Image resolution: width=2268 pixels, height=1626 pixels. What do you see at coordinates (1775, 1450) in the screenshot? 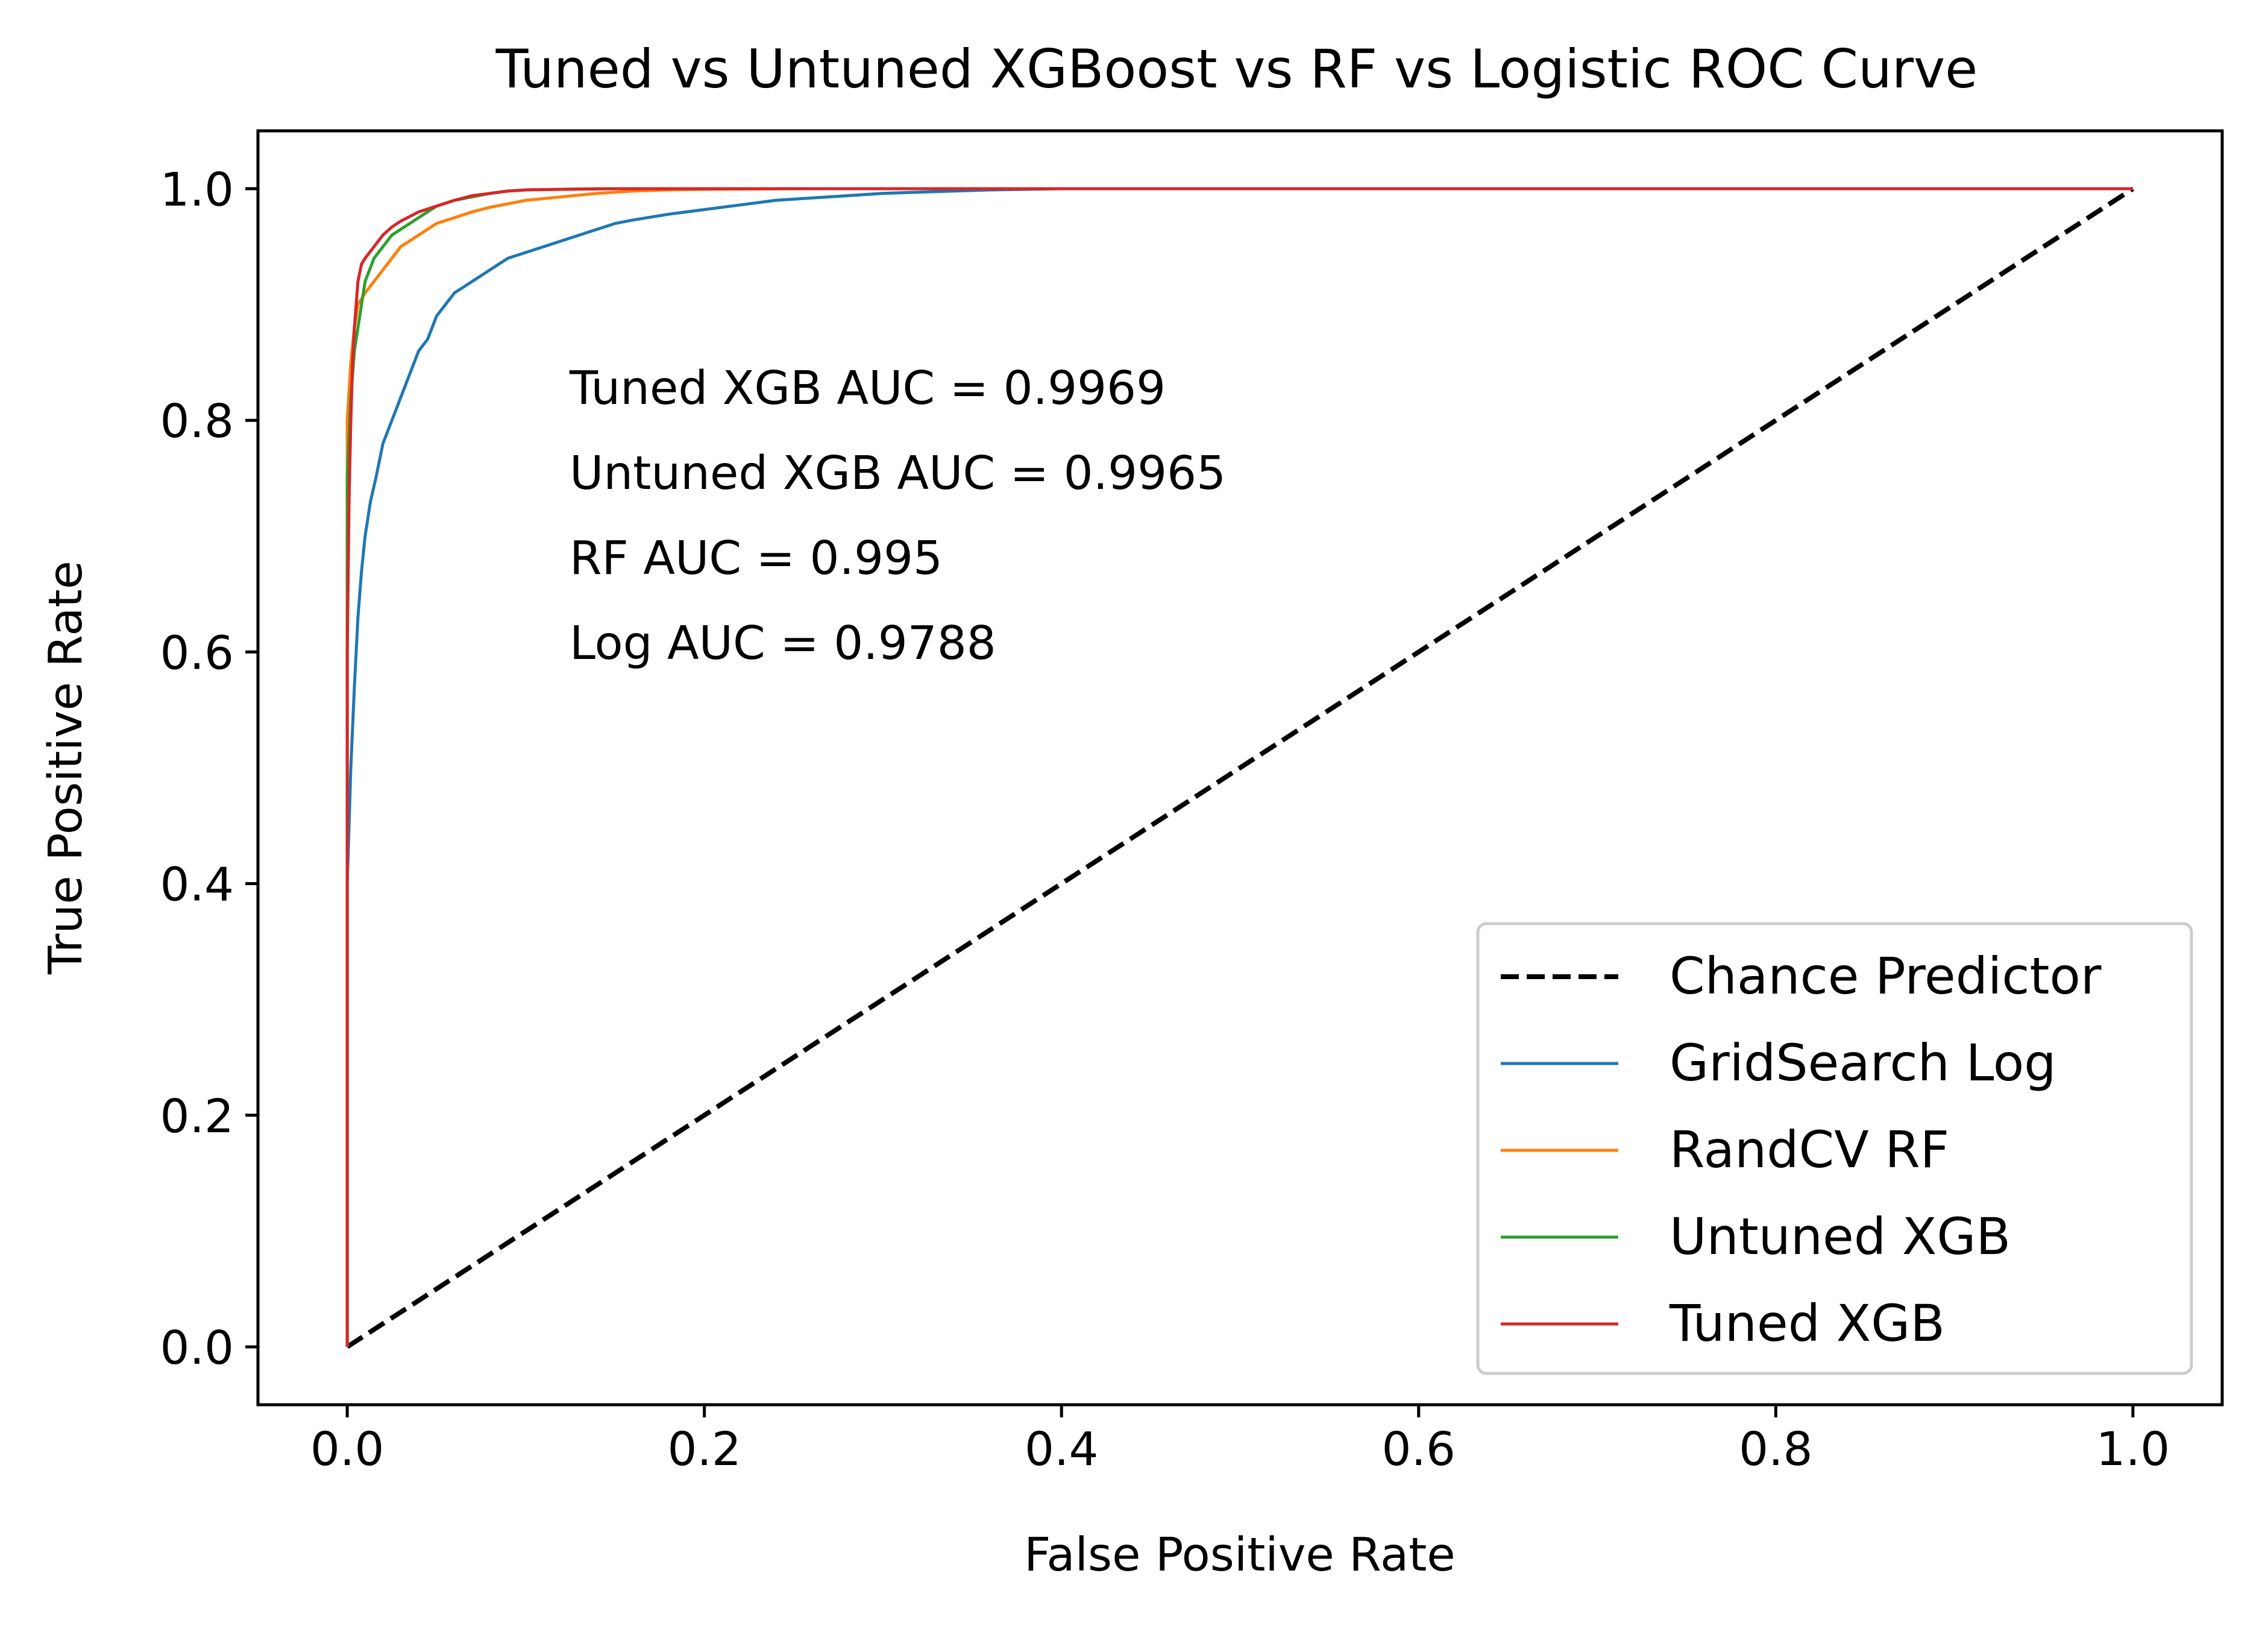
I see `x-tick-label: 0.8` at bounding box center [1775, 1450].